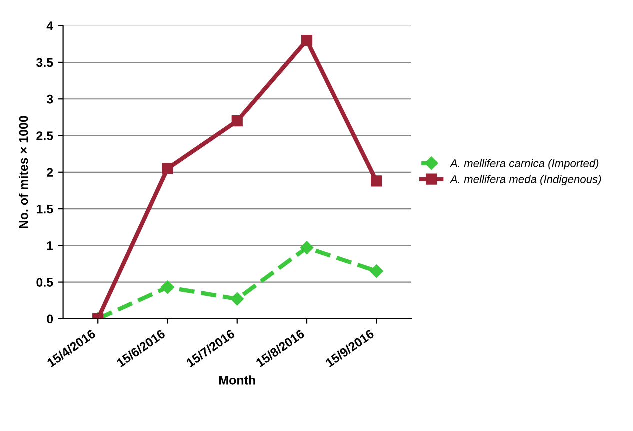 The width and height of the screenshot is (633, 431). I want to click on y-tick-label: 2.5, so click(45, 136).